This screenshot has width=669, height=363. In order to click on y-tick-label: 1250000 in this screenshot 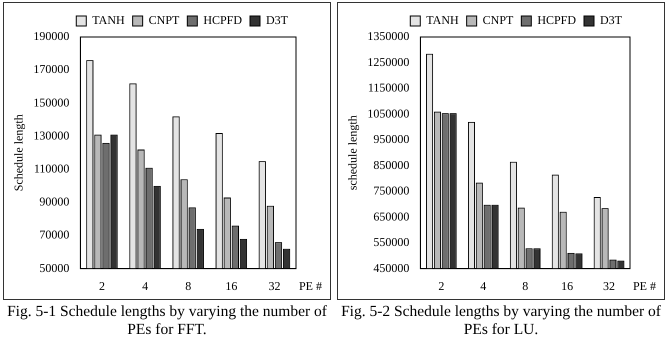, I will do `click(388, 61)`.